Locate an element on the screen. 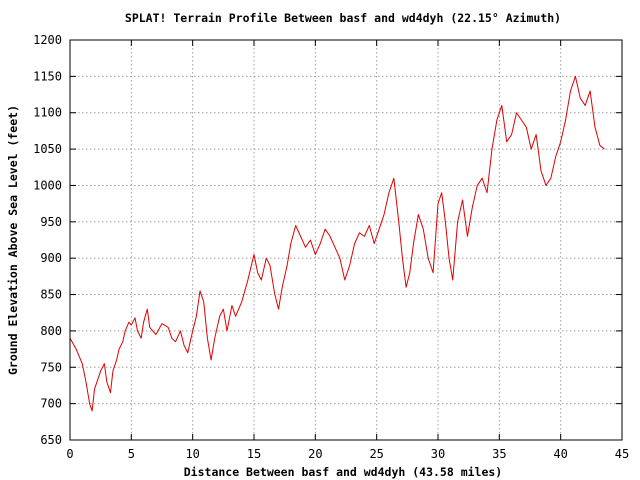 This screenshot has height=480, width=640. x-tick-label: 5 is located at coordinates (131, 454).